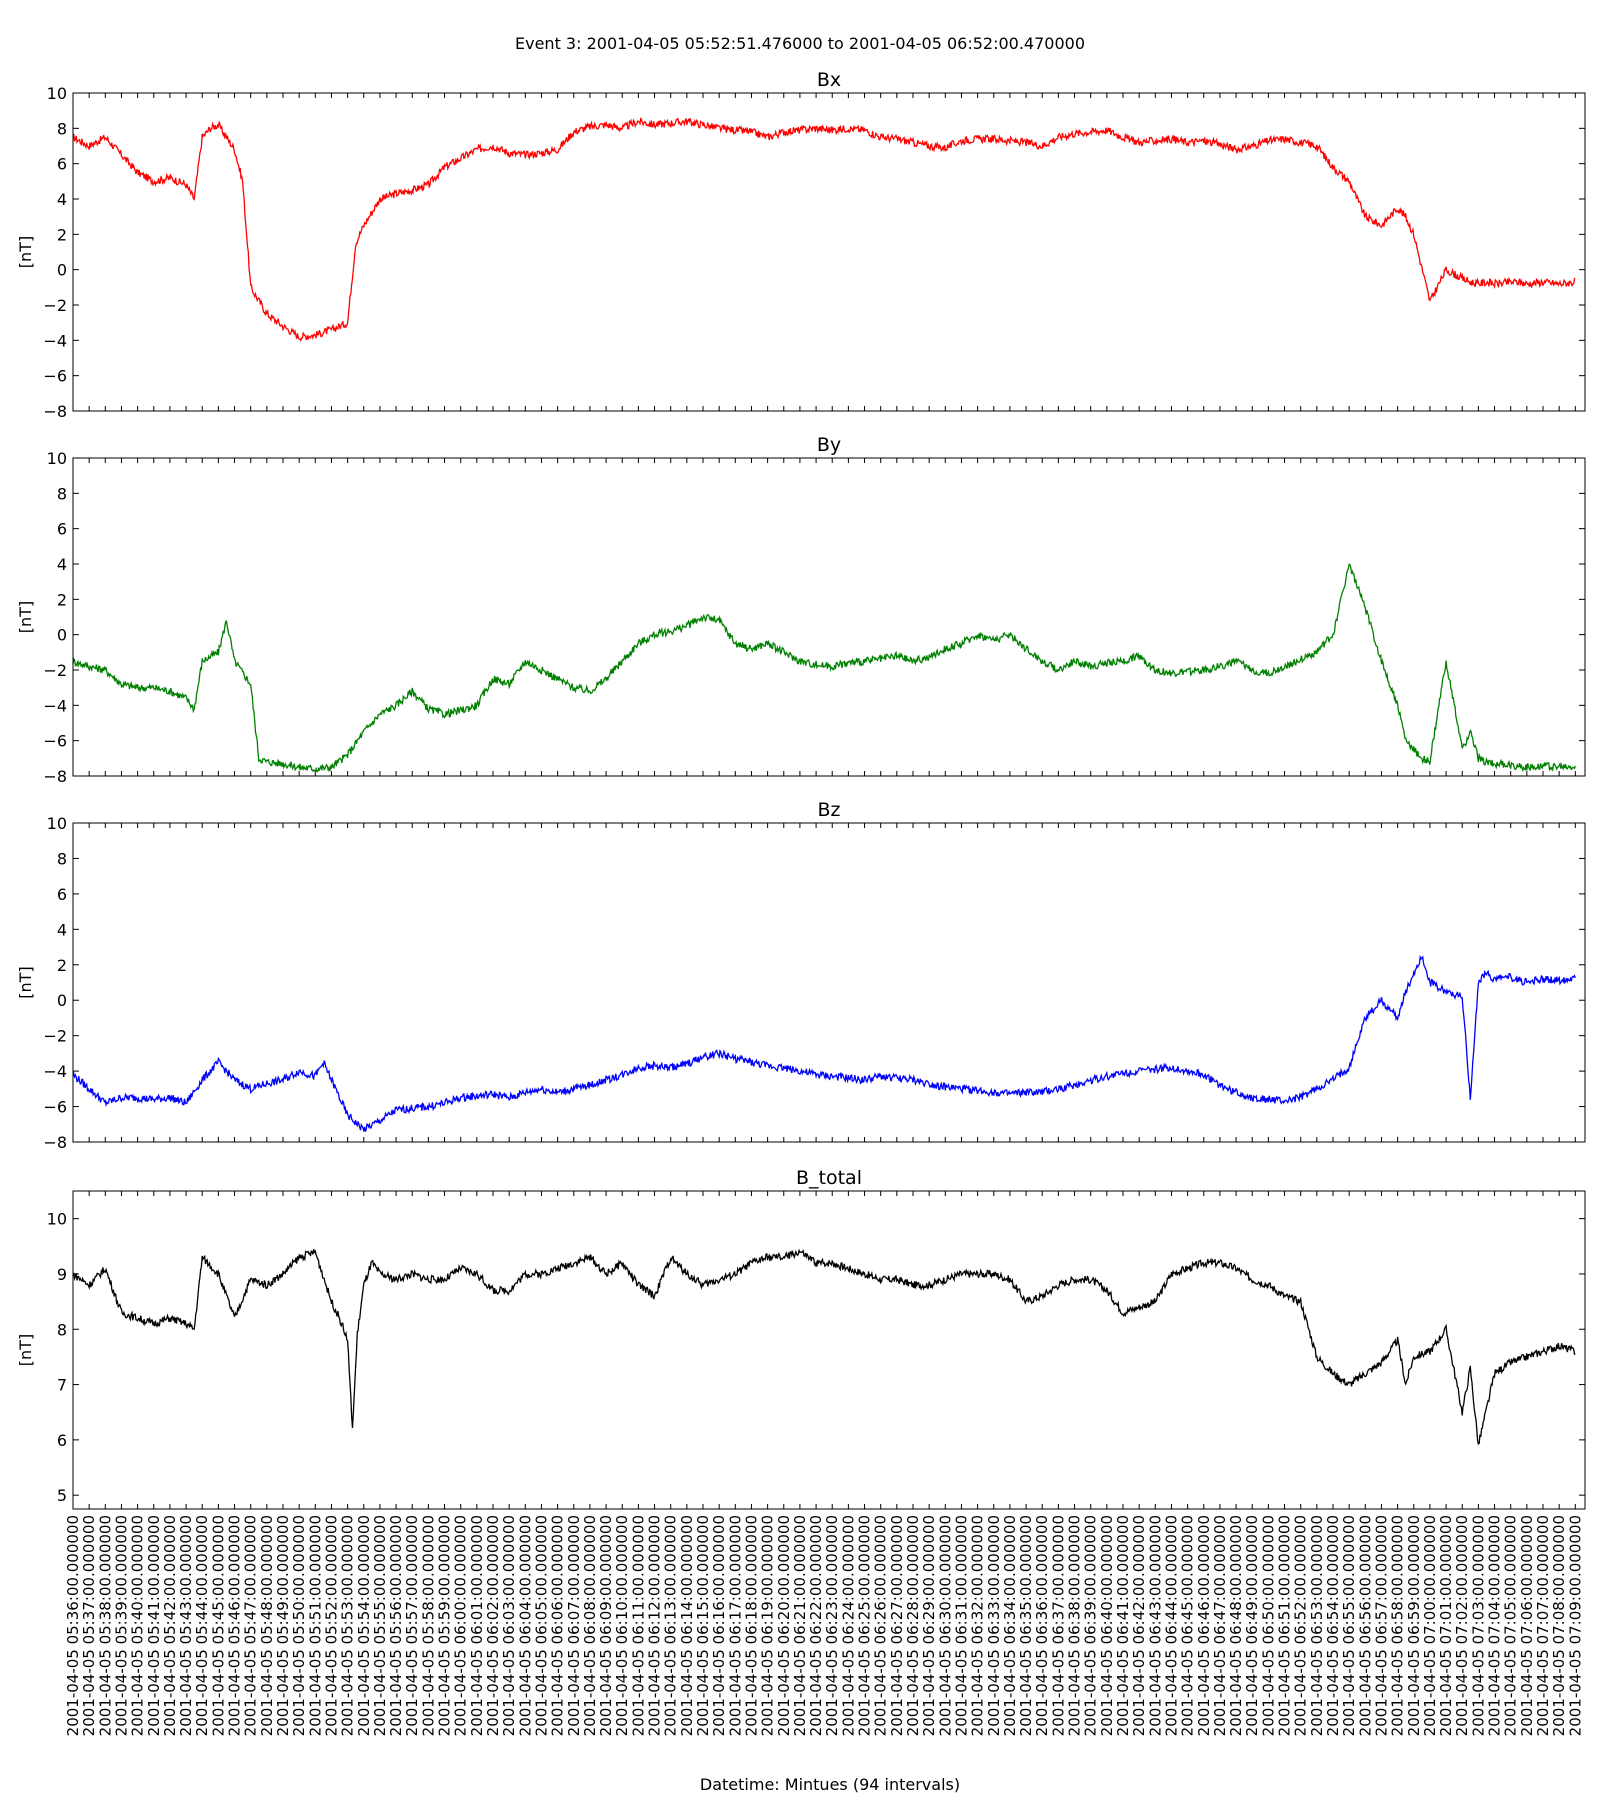 This screenshot has width=1600, height=1800. Describe the element at coordinates (768, 1625) in the screenshot. I see `x-tick-label: 2001-04-05 06:19:00.000000` at that location.